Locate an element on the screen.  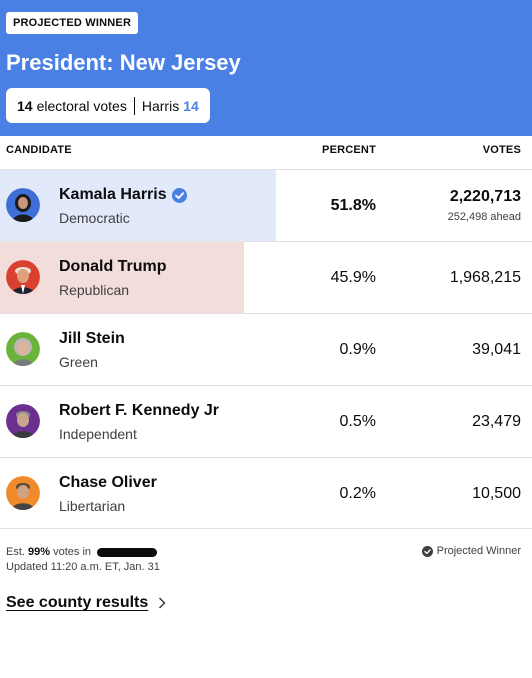
winner-name: Harris is located at coordinates (160, 105).